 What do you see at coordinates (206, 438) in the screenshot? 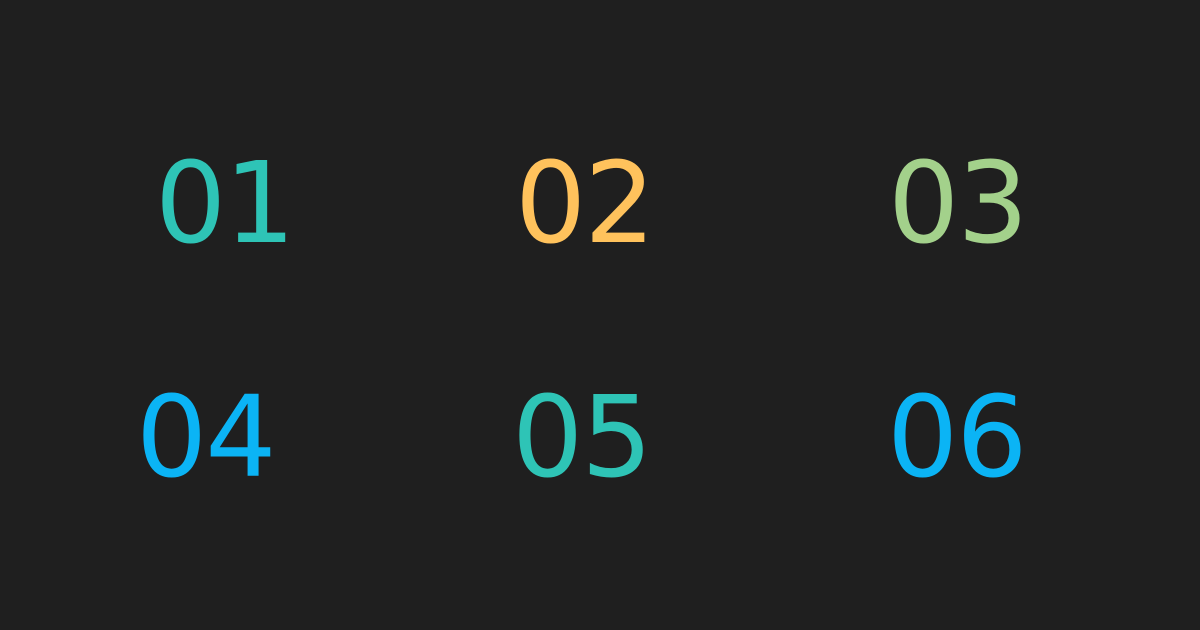
I see `number-04: 04` at bounding box center [206, 438].